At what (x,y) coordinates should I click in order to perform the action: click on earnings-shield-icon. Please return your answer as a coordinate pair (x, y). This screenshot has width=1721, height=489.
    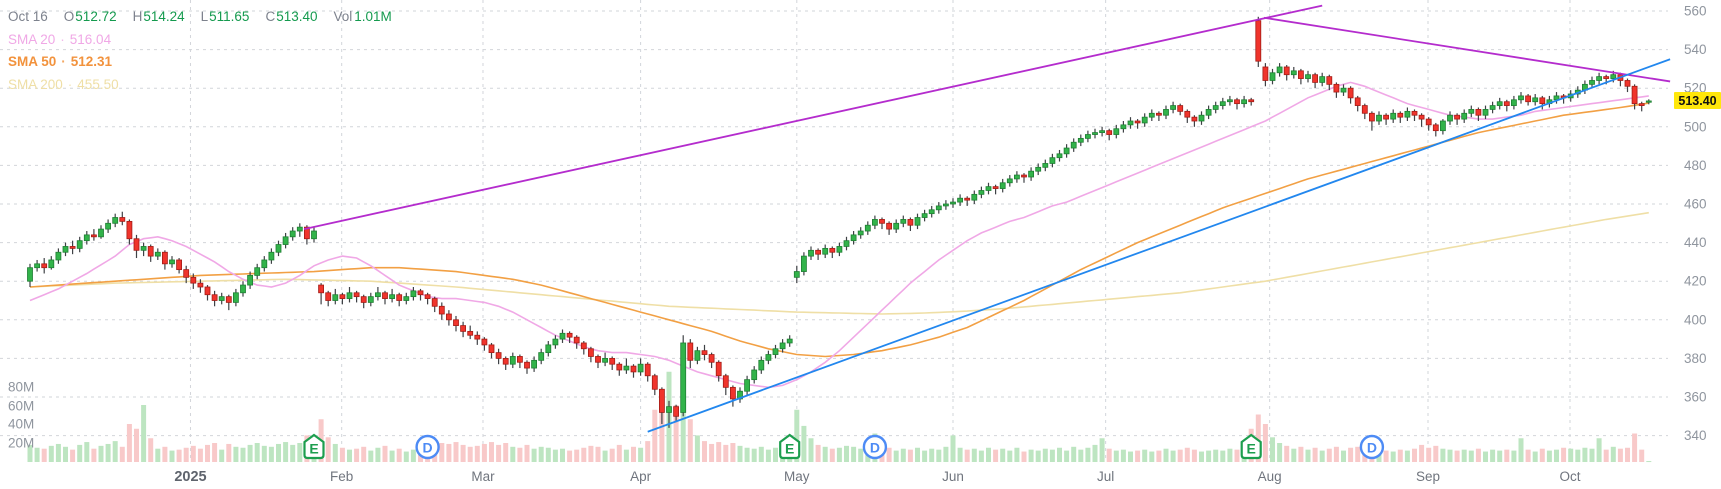
    Looking at the image, I should click on (314, 446).